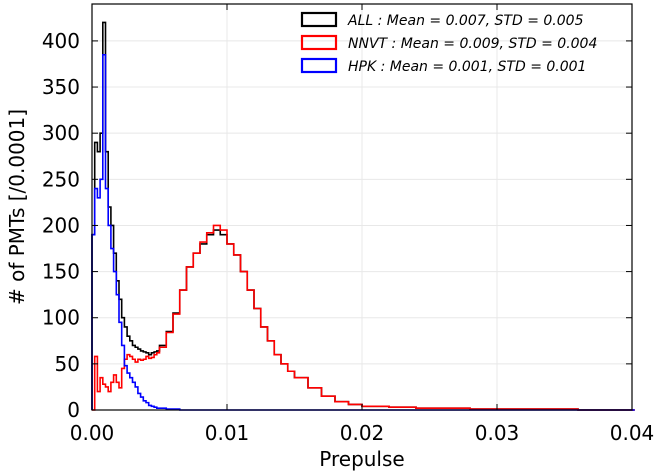 The height and width of the screenshot is (471, 658). Describe the element at coordinates (227, 433) in the screenshot. I see `x-tick-label: 0.01` at that location.